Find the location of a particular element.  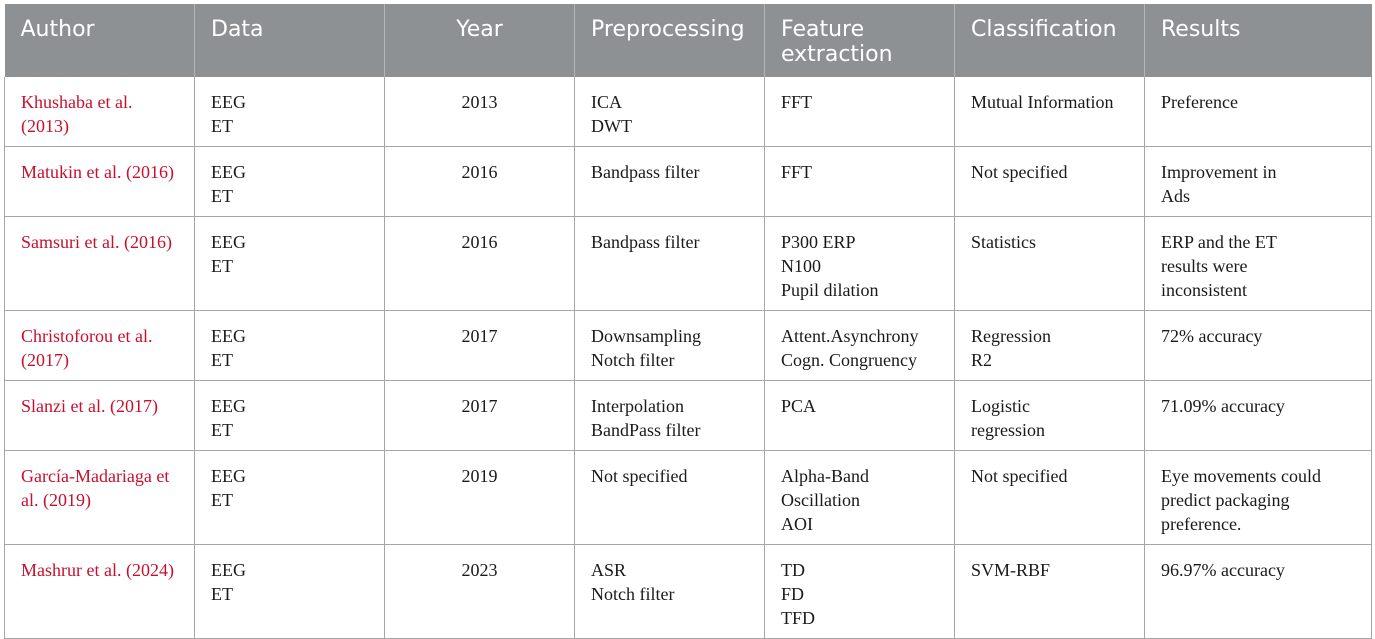

feature-item: Oscillation is located at coordinates (820, 500).